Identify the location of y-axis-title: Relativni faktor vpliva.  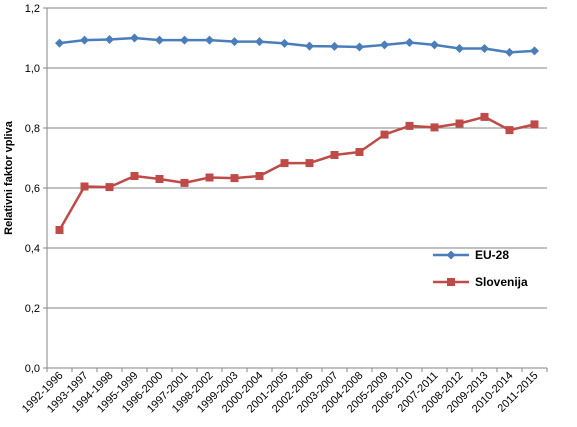
(9, 177).